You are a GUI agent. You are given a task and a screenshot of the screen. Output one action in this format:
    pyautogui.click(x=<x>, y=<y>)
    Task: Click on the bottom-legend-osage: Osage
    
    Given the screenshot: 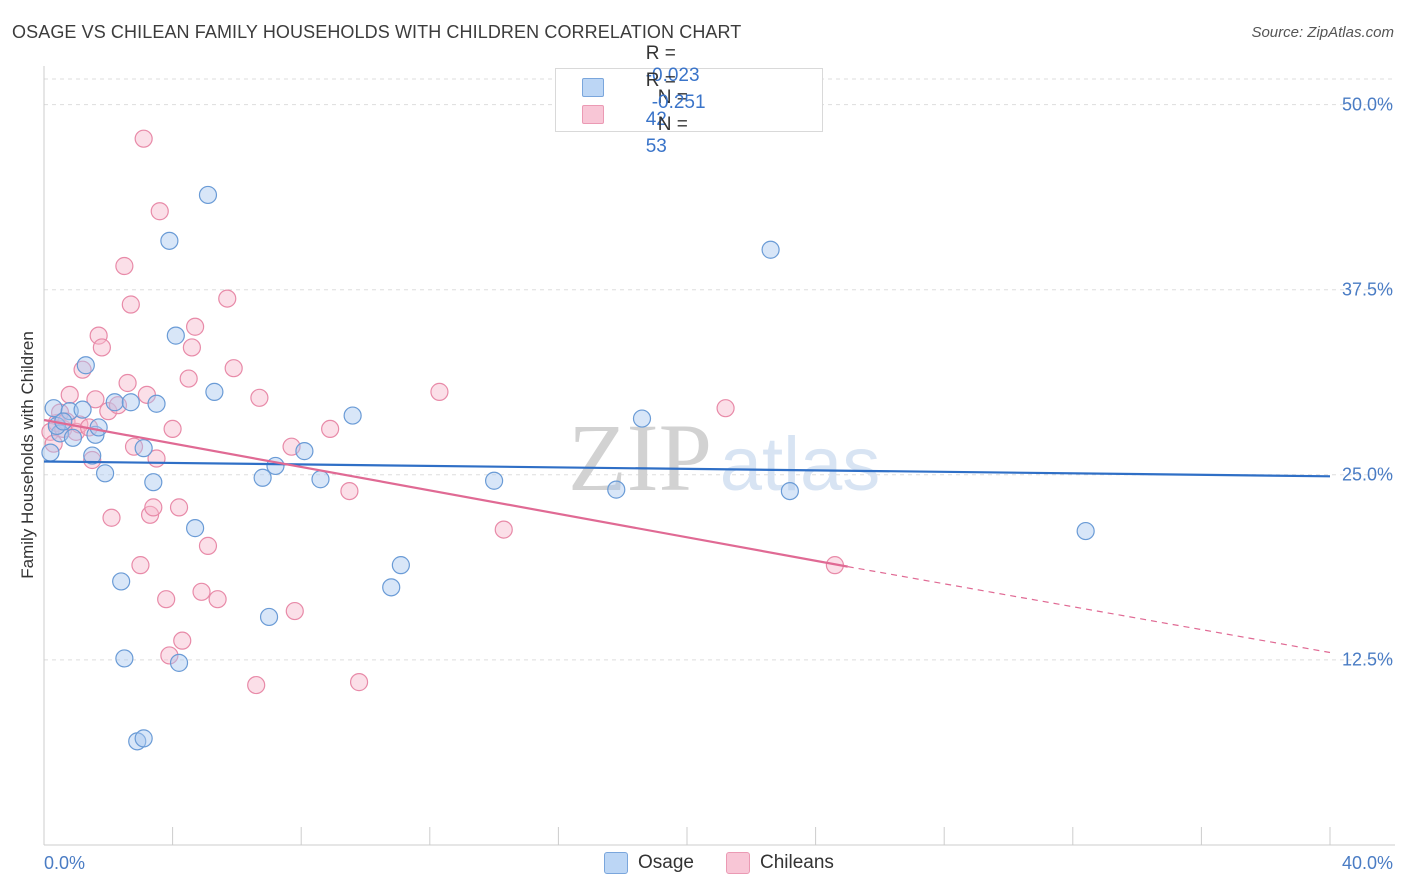 What is the action you would take?
    pyautogui.click(x=649, y=863)
    